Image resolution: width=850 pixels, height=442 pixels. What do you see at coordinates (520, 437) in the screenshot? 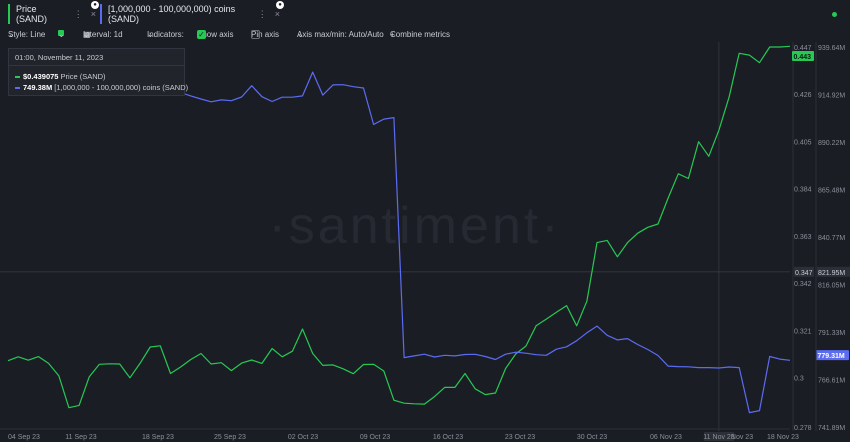
I see `x-axis-tick-label: 23 Oct 23` at bounding box center [520, 437].